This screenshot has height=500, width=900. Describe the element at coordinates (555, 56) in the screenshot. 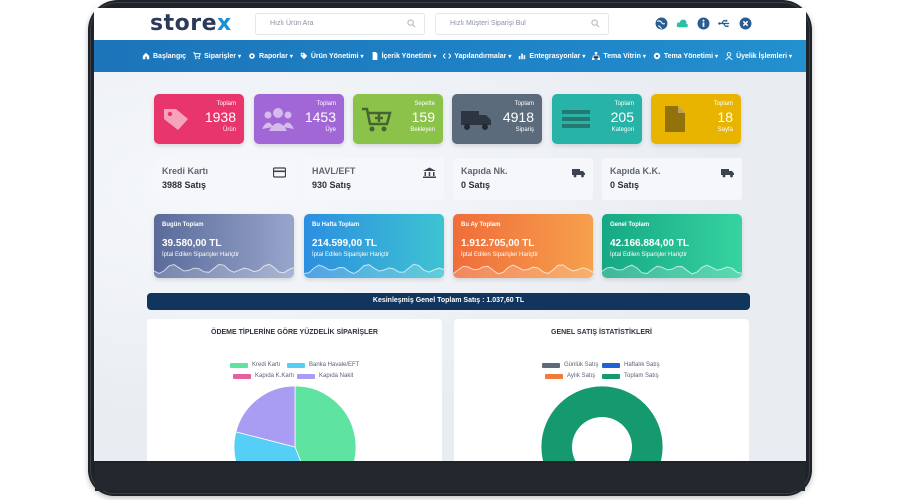

I see `nav-item-label: Entegrasyonlar` at that location.